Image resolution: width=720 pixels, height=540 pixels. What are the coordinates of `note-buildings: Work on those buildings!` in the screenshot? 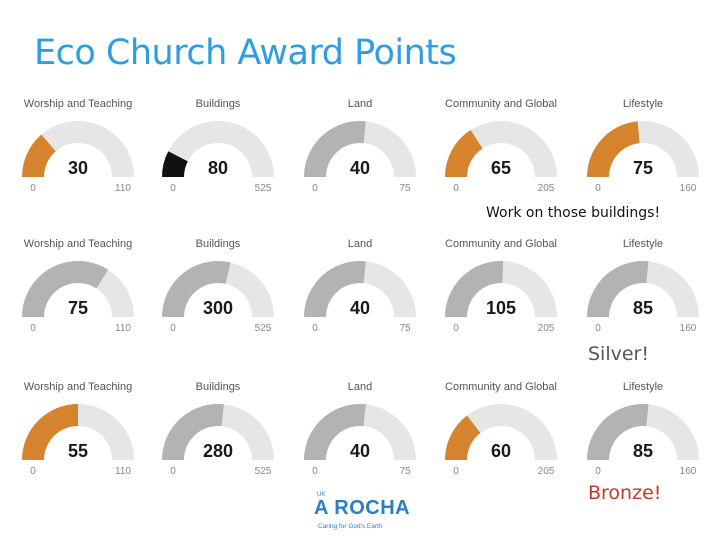 It's located at (573, 213).